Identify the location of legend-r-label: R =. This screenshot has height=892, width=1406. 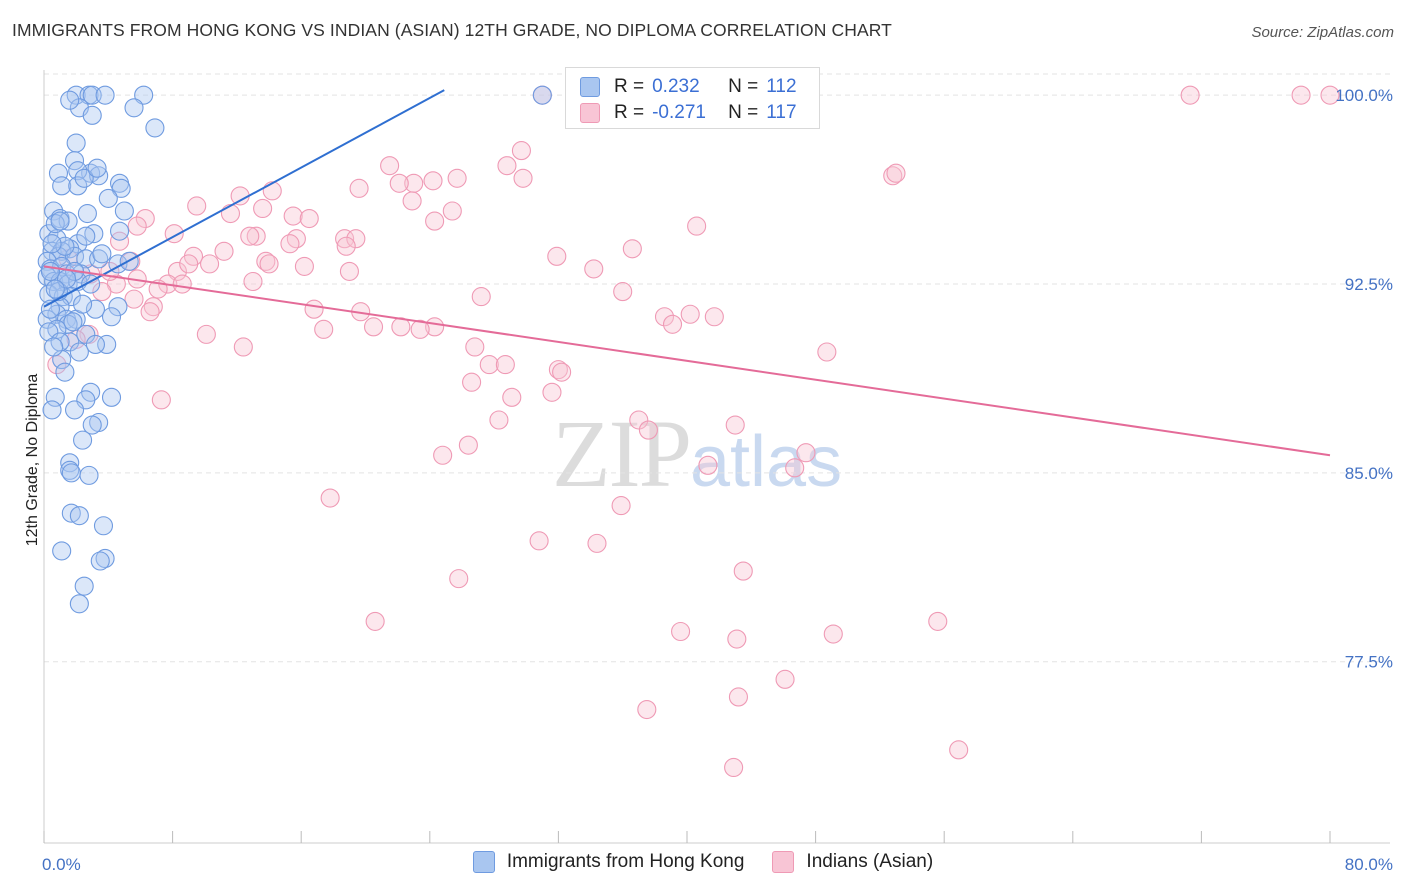
(629, 86).